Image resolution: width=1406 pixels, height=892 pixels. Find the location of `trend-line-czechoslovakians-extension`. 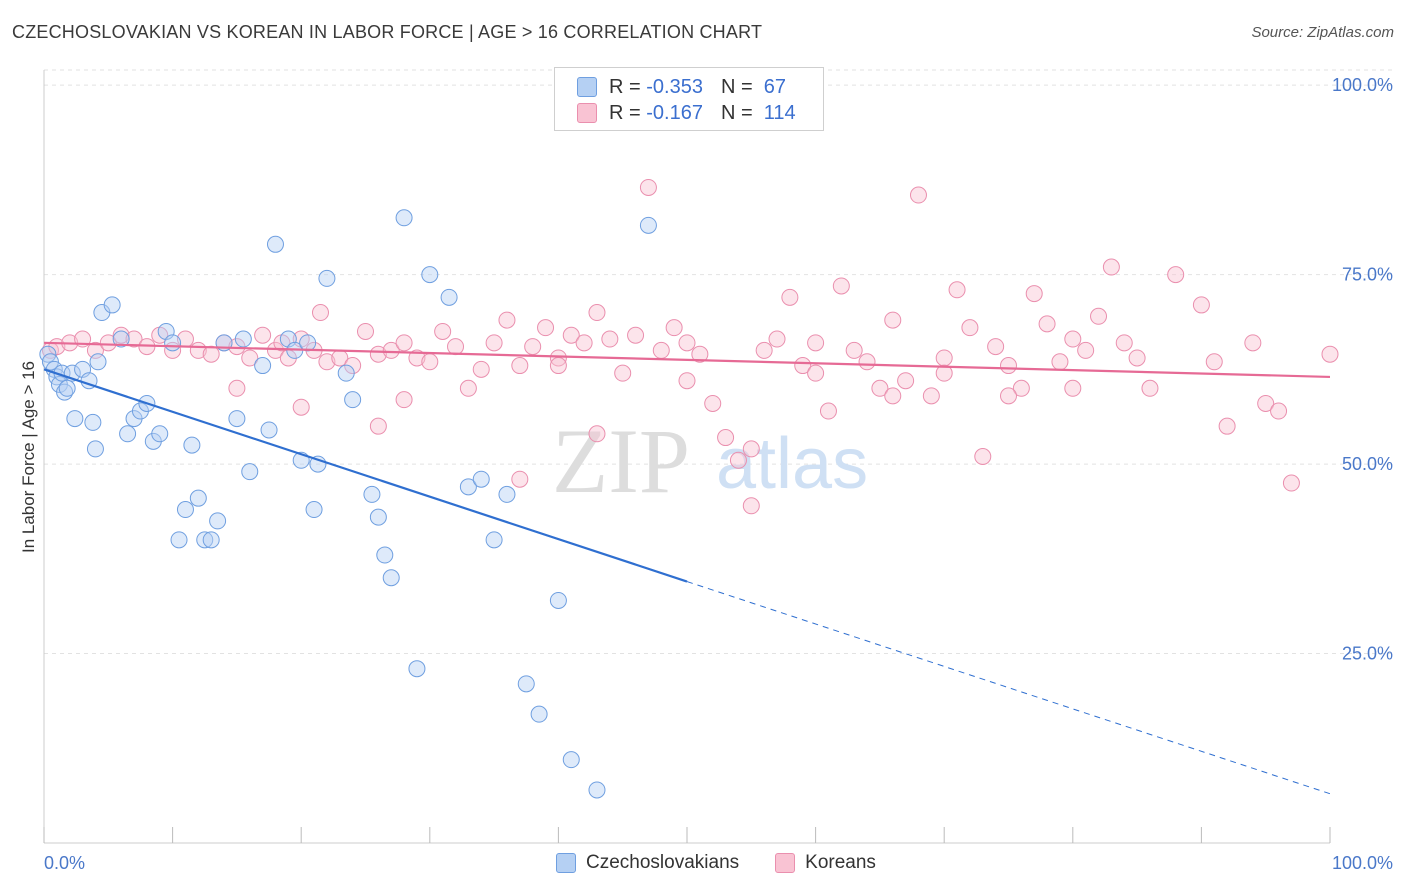

trend-line-czechoslovakians-extension is located at coordinates (1008, 688).